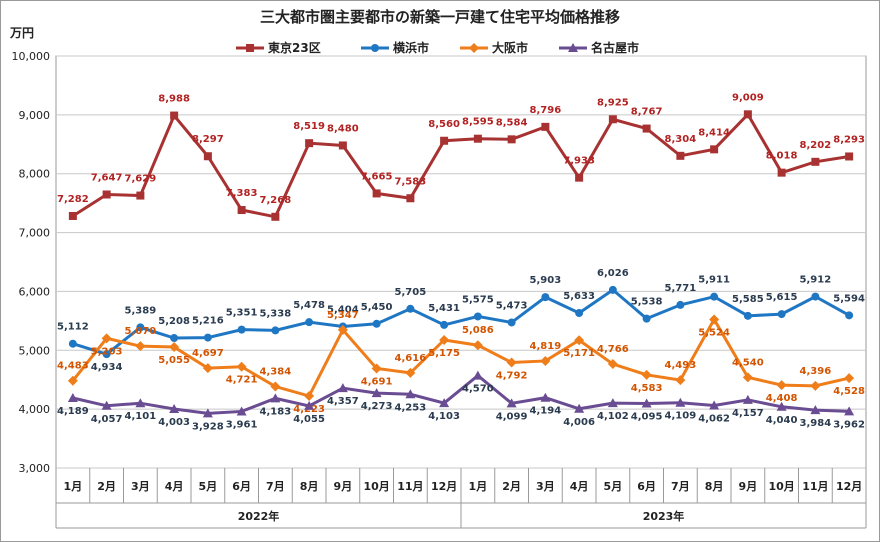  Describe the element at coordinates (73, 366) in the screenshot. I see `data-label: 4,483` at that location.